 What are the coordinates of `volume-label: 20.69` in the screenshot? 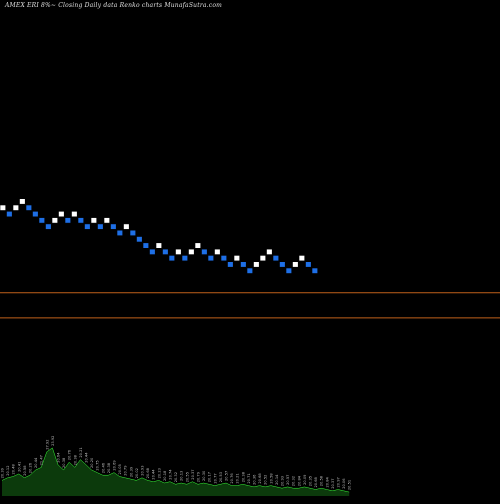 It's located at (115, 465).